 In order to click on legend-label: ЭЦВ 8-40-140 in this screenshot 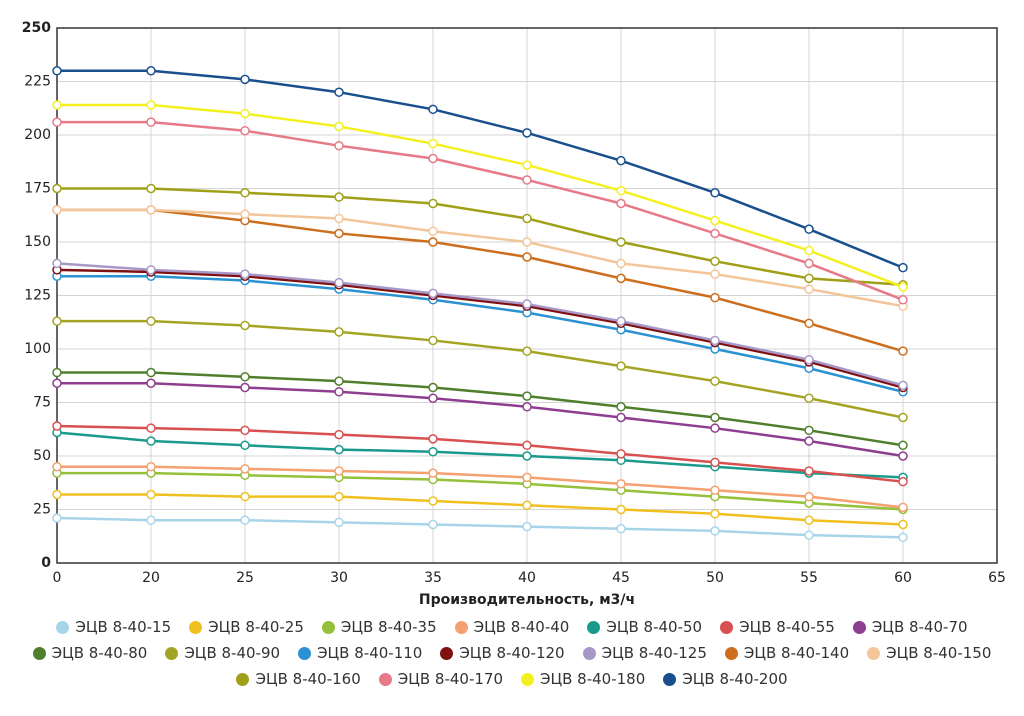, I will do `click(796, 653)`.